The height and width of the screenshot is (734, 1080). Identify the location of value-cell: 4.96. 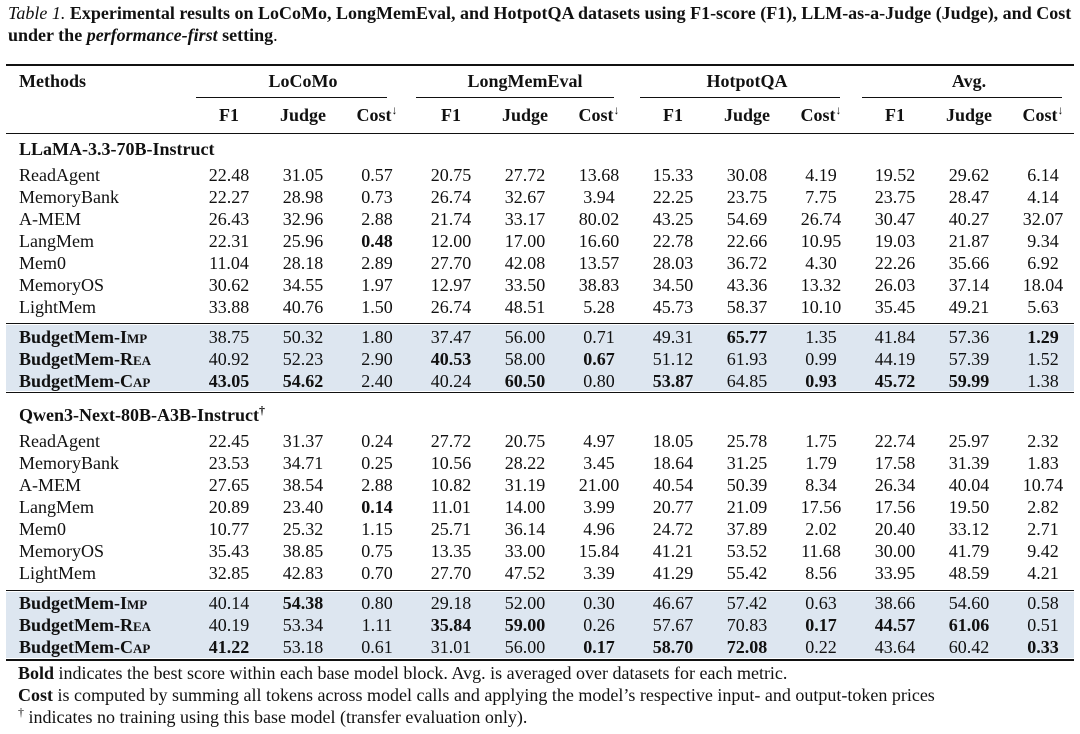
(599, 529).